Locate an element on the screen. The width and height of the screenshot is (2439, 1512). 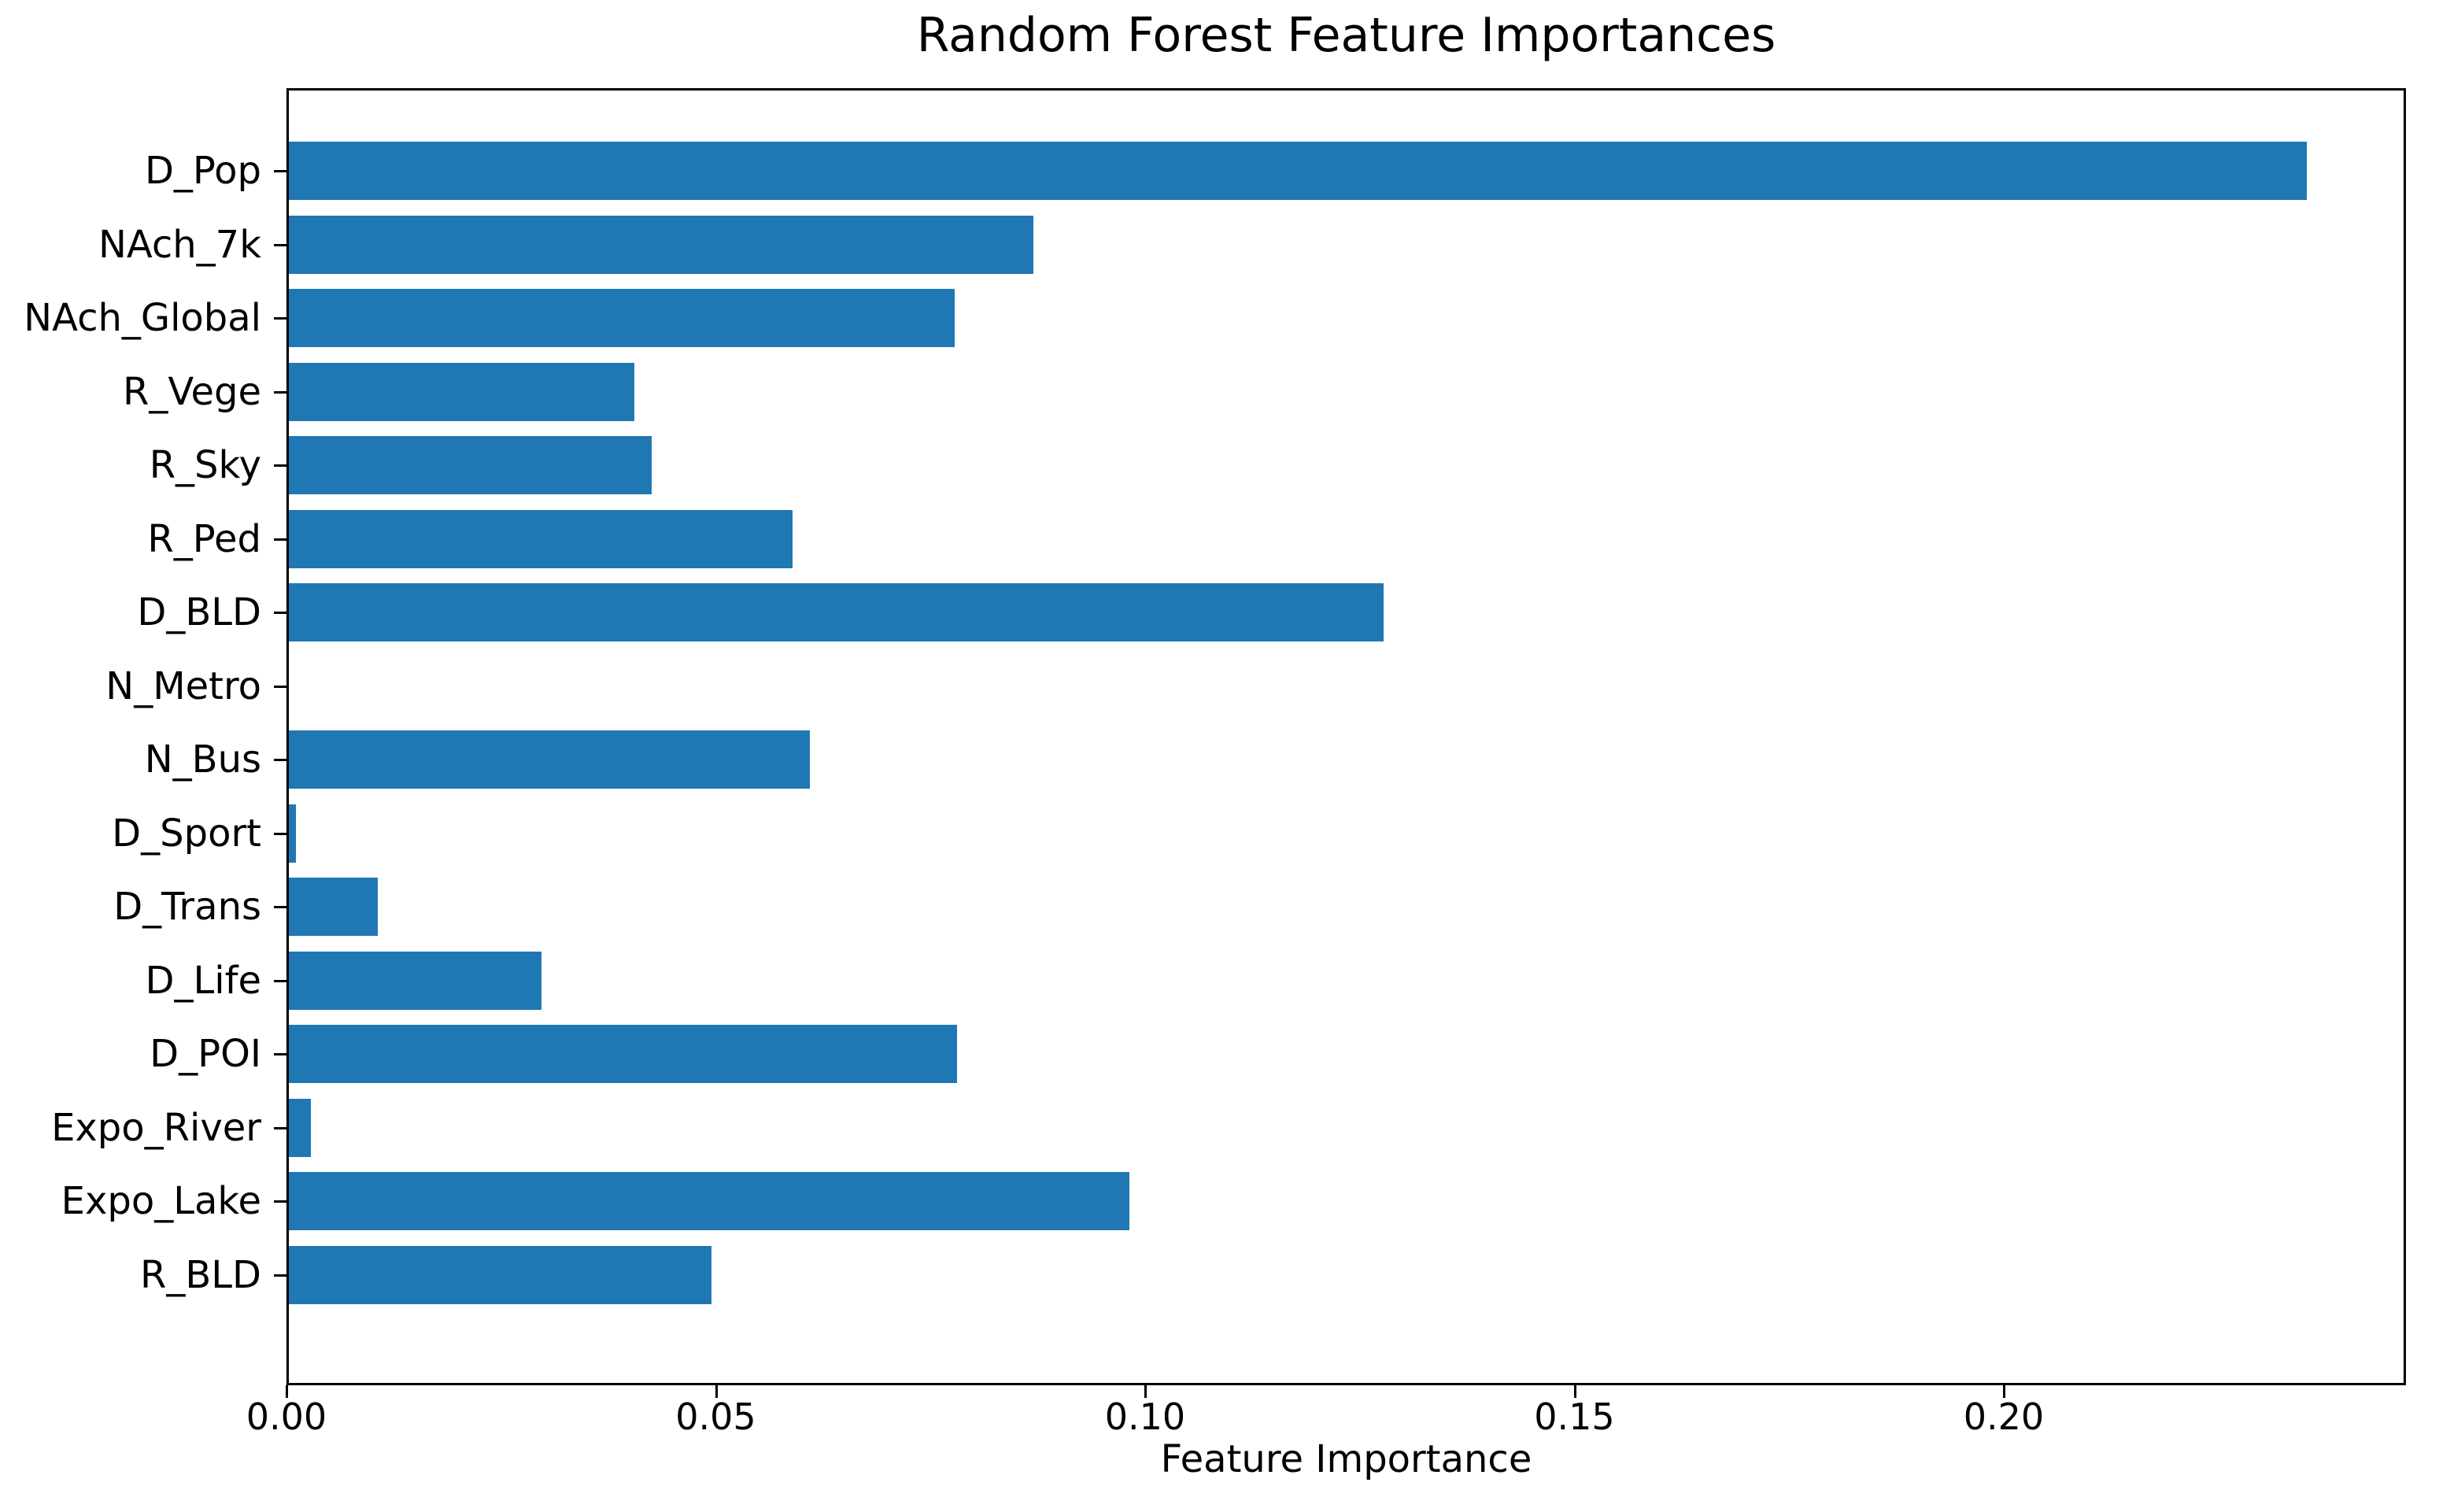
y-tick-R_BLD is located at coordinates (280, 1275).